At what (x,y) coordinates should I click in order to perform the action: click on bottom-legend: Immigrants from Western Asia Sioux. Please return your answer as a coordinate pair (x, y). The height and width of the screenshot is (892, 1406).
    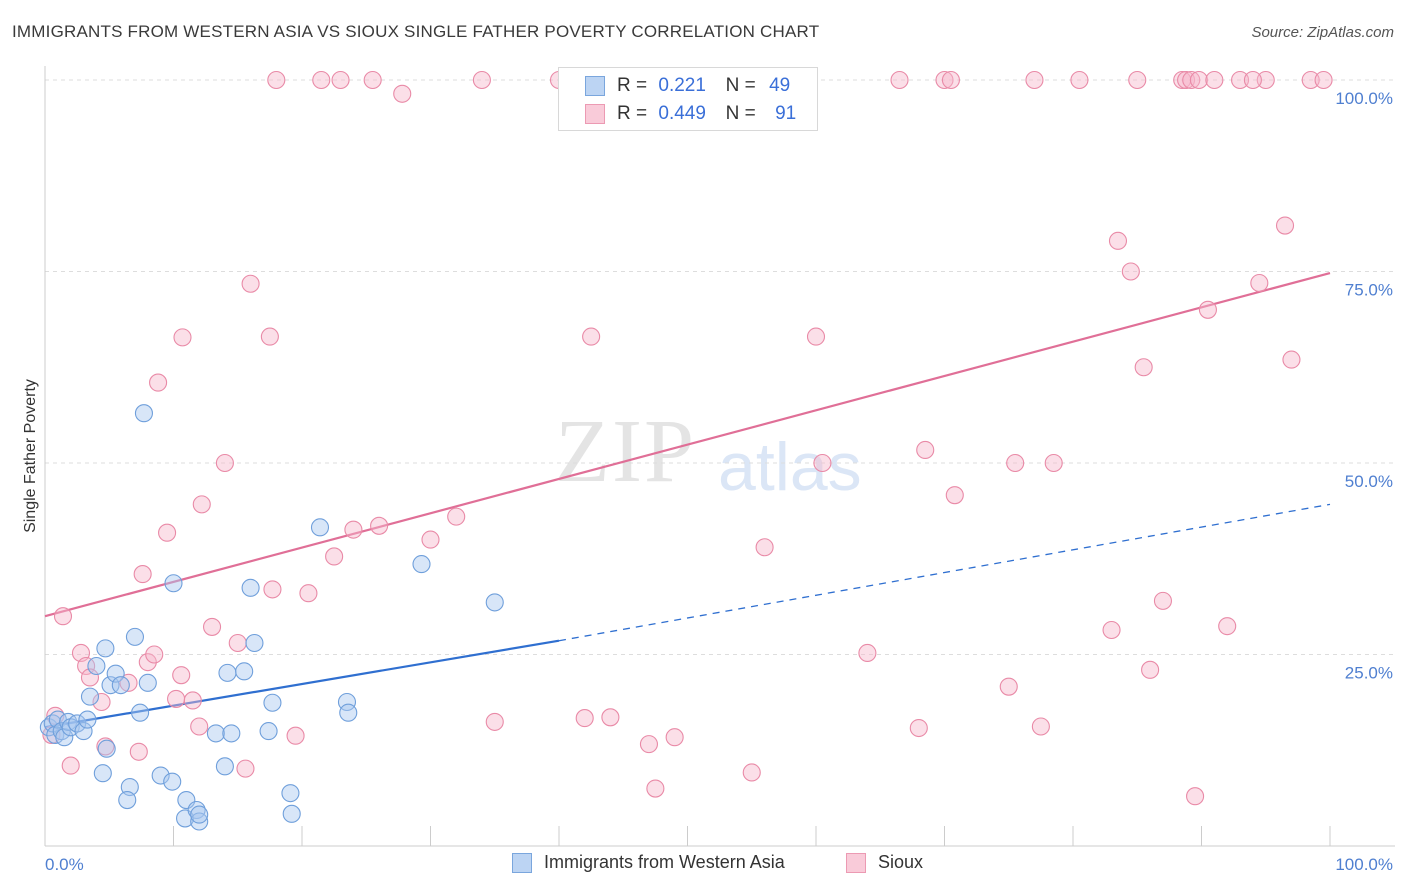
    Looking at the image, I should click on (703, 865).